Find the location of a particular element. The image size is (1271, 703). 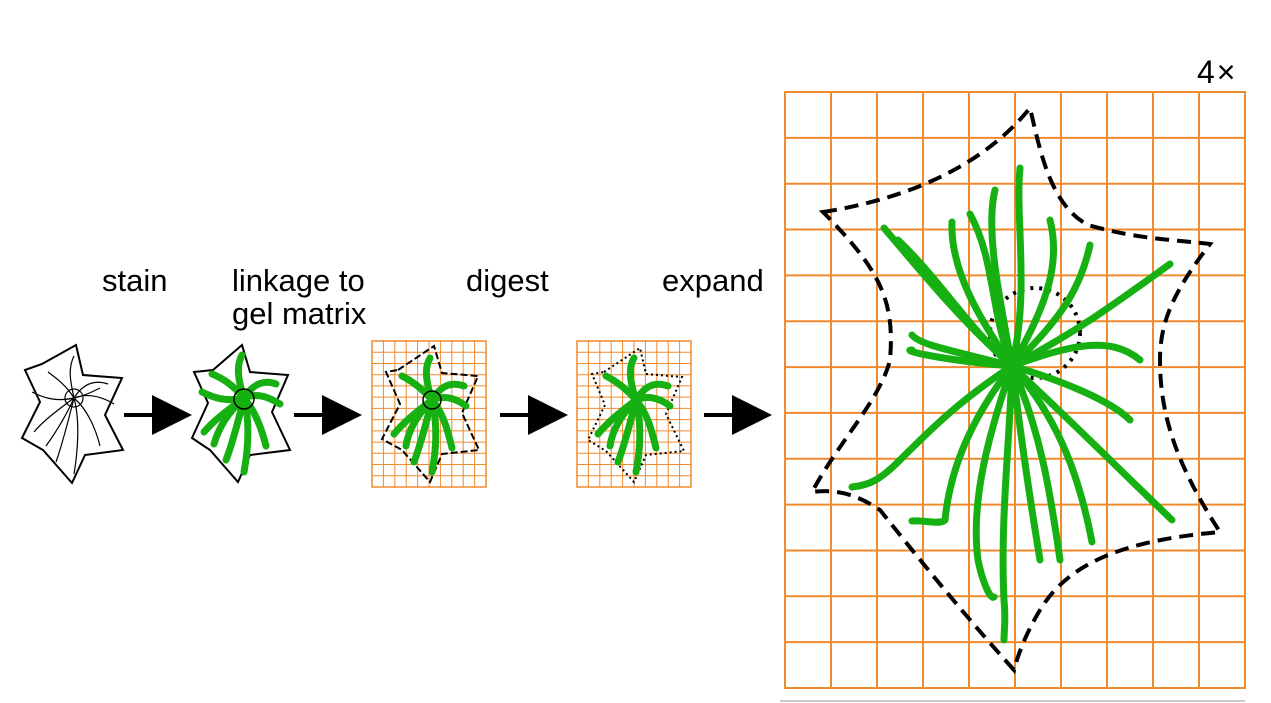

stage-stain-cell is located at coordinates (72, 414).